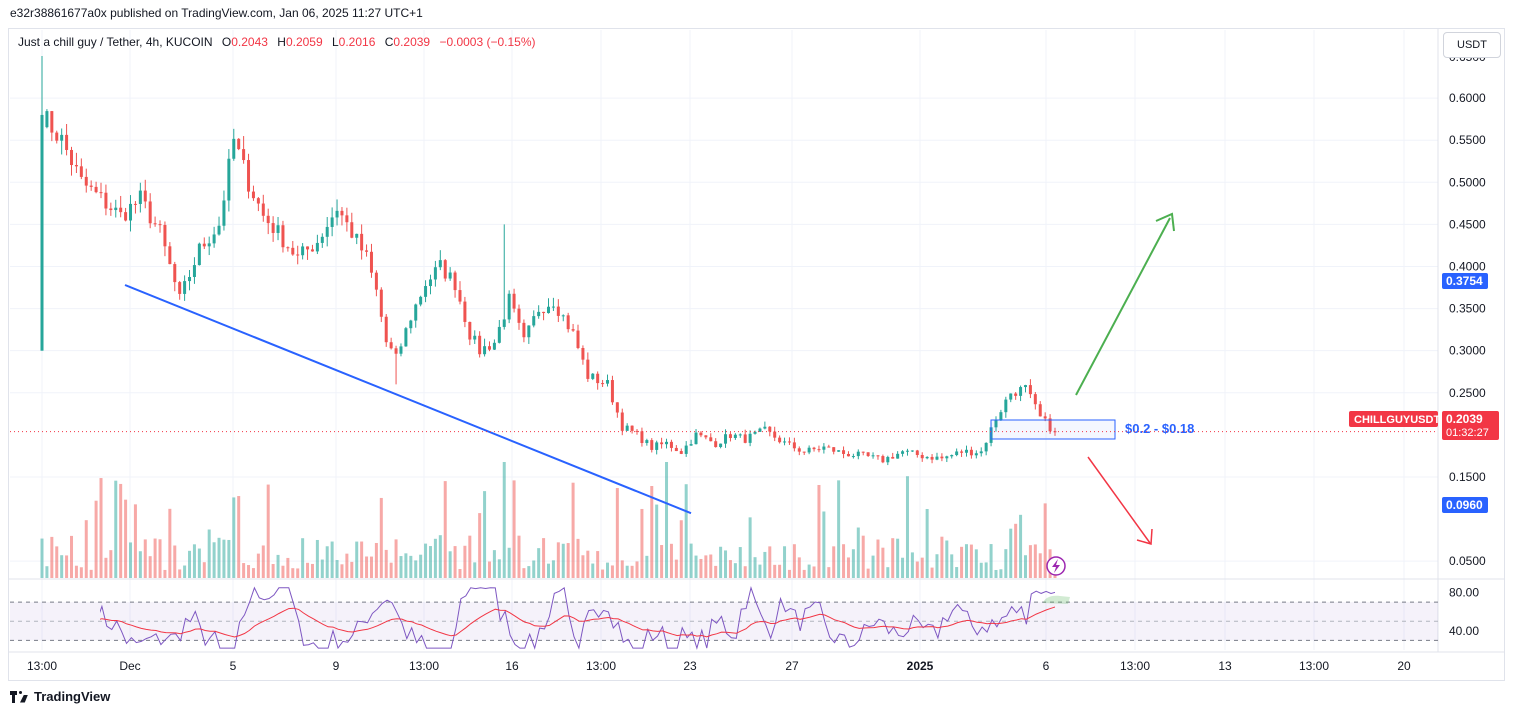  What do you see at coordinates (60, 696) in the screenshot?
I see `footer-brand: TradingView` at bounding box center [60, 696].